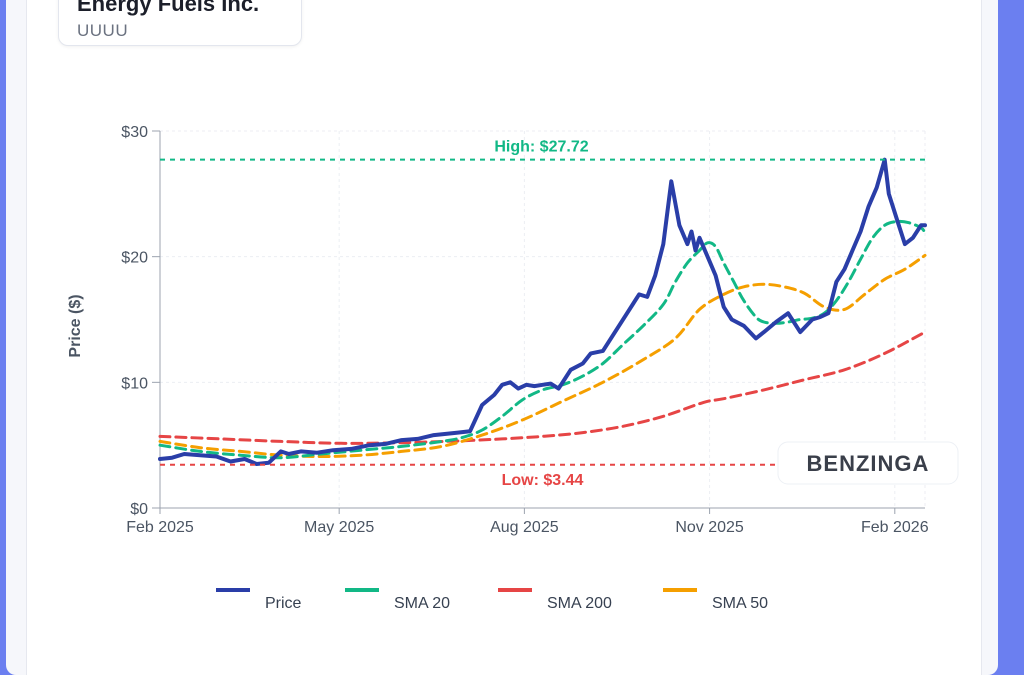 The height and width of the screenshot is (675, 1024). I want to click on legend: Price SMA 20 SMA 200 SMA 50, so click(492, 600).